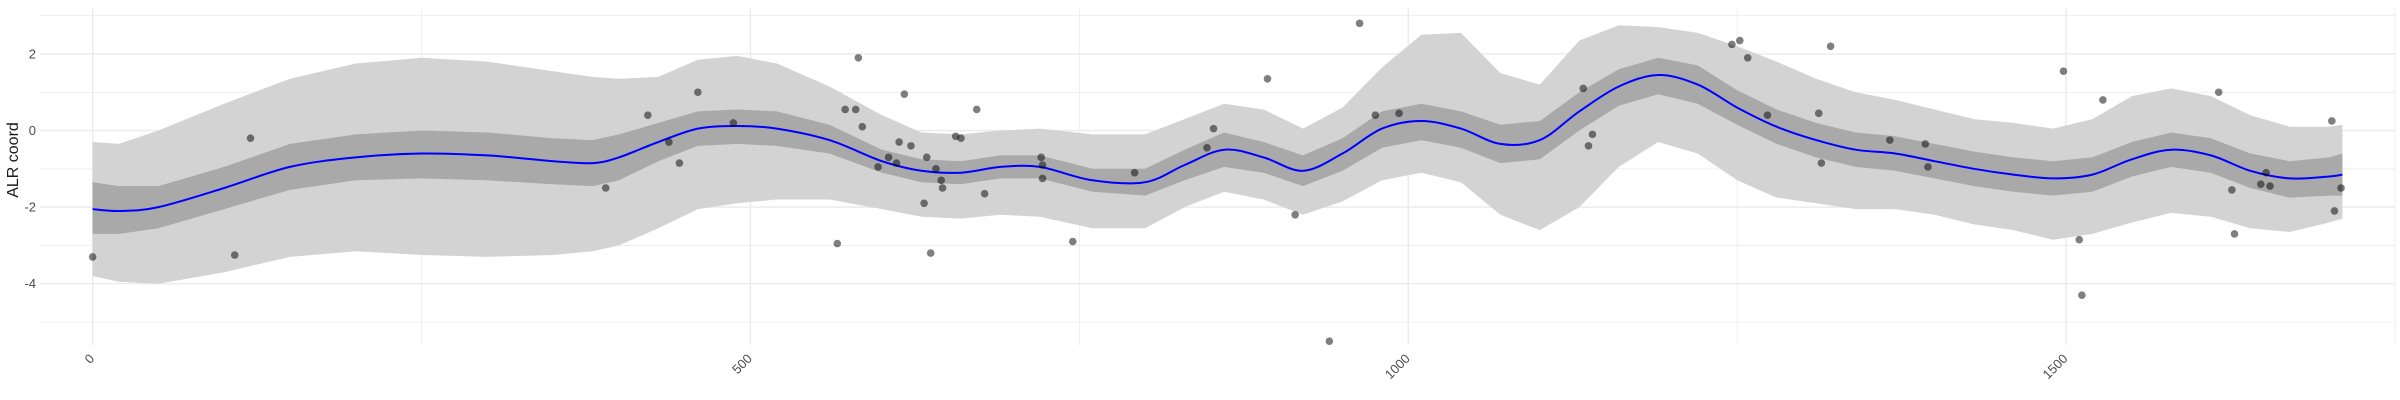  Describe the element at coordinates (2055, 366) in the screenshot. I see `x-tick-label: 1500` at that location.